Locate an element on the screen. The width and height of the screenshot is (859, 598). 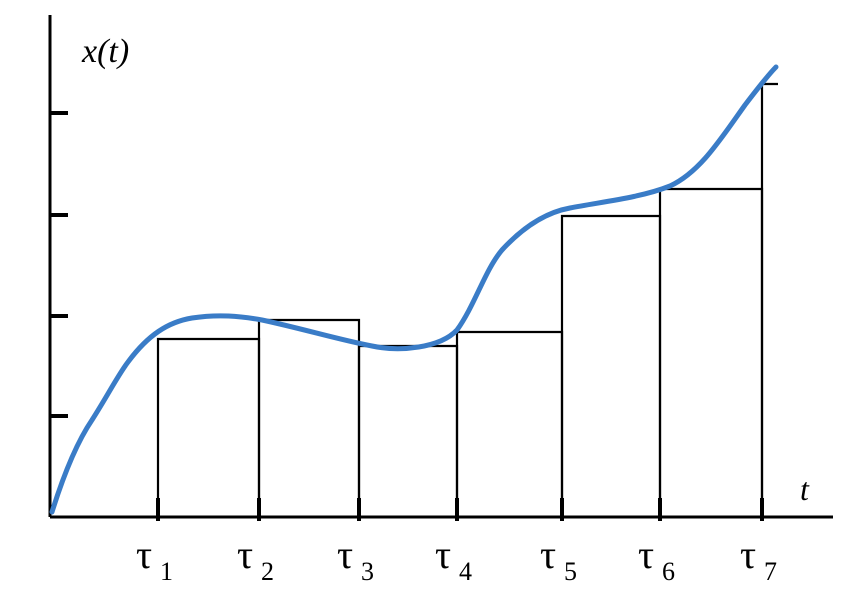
tau-subscript: 5 is located at coordinates (570, 571).